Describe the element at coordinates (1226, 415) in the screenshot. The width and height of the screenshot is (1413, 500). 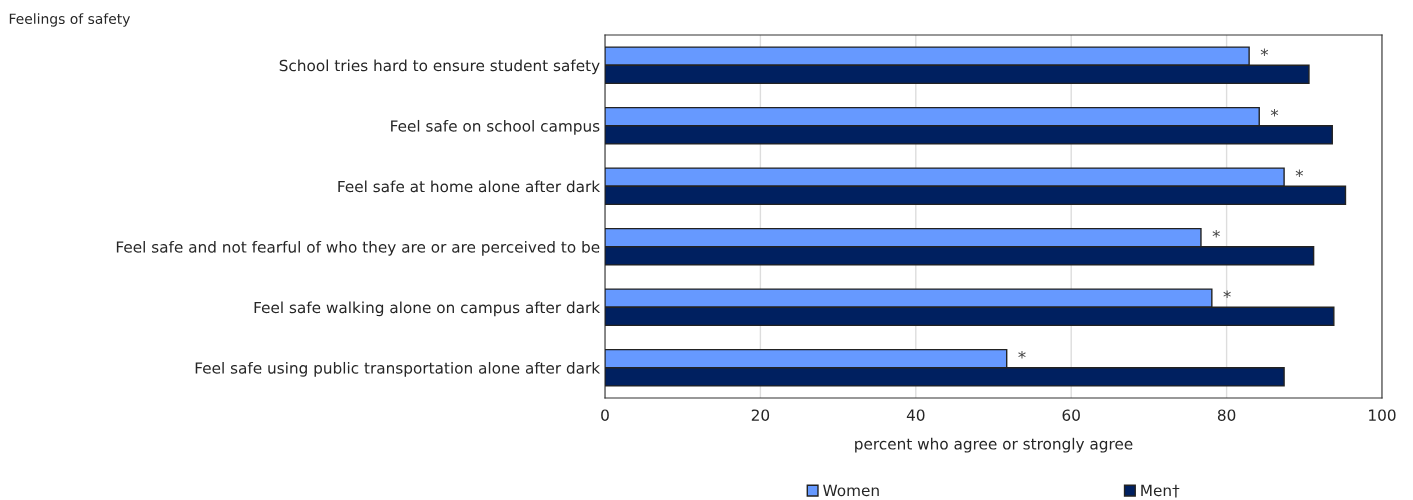
I see `x-tick-label: 80` at that location.